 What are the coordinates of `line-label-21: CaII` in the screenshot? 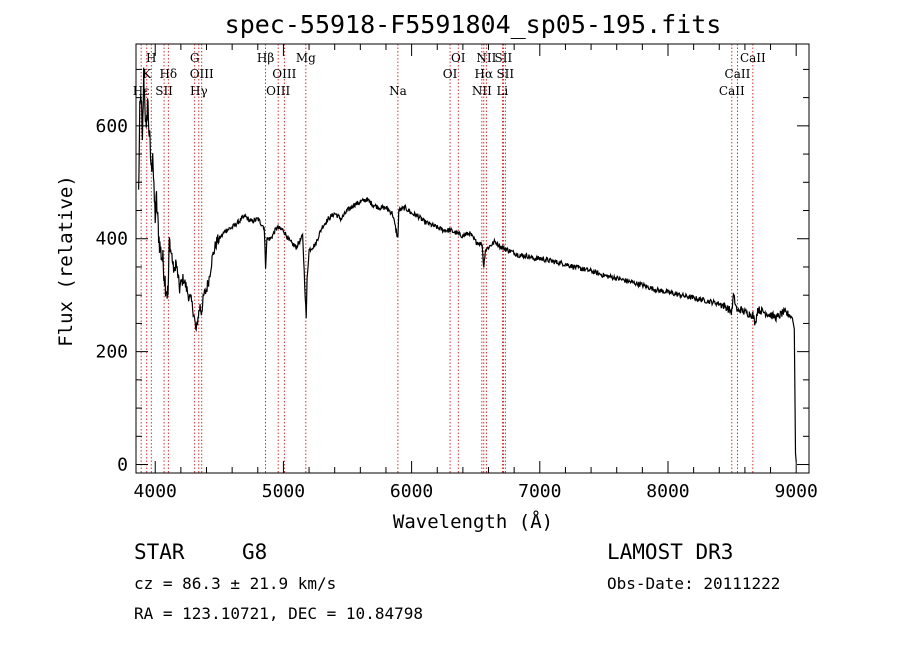 It's located at (753, 58).